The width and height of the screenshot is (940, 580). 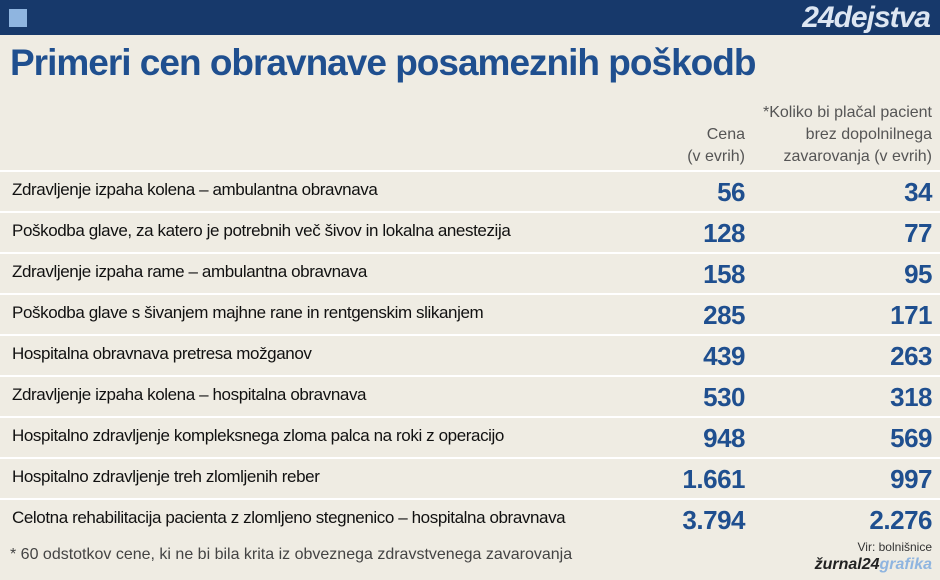 What do you see at coordinates (162, 353) in the screenshot?
I see `row-label: Hospitalna obravnava pretresa možganov` at bounding box center [162, 353].